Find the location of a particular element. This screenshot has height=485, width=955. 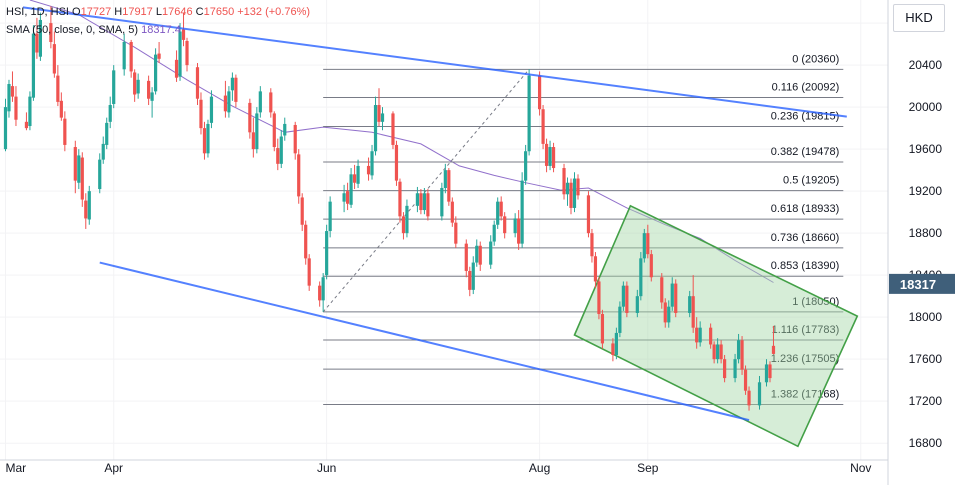

fib-level-label: 0.736 (18660) is located at coordinates (805, 238).